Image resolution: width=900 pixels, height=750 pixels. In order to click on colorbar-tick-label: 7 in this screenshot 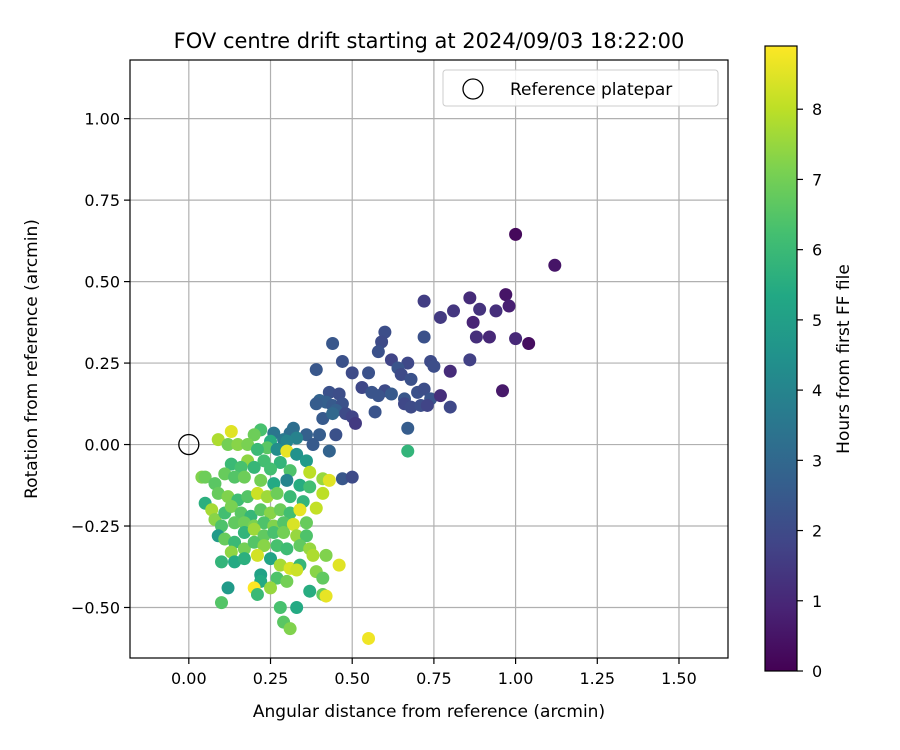, I will do `click(817, 179)`.